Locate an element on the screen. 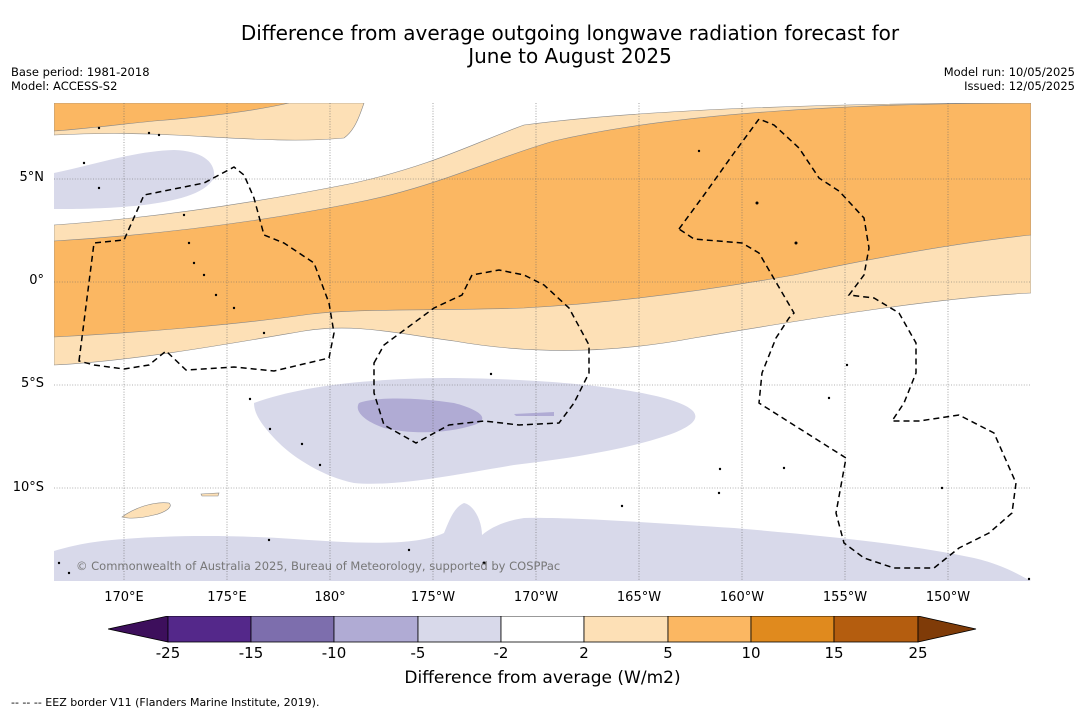 This screenshot has width=1085, height=713. colorbar is located at coordinates (542, 629).